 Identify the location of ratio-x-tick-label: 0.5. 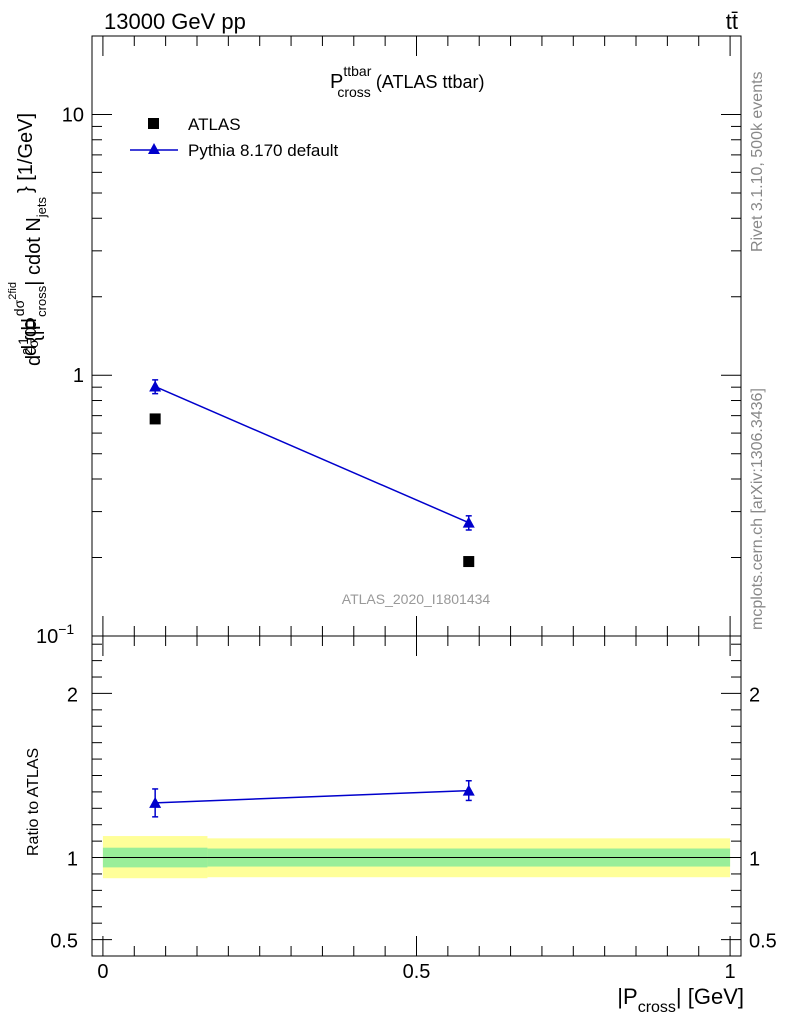
(417, 972).